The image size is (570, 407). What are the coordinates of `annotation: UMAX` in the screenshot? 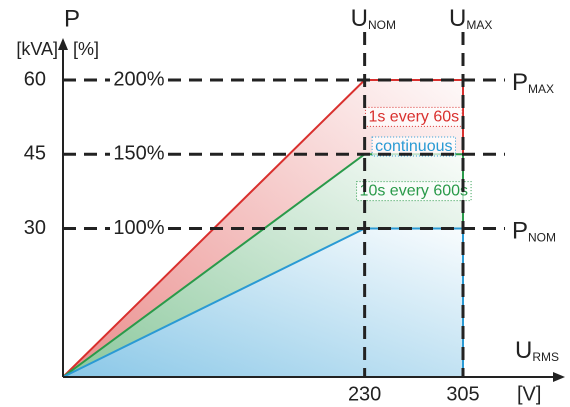 It's located at (470, 18).